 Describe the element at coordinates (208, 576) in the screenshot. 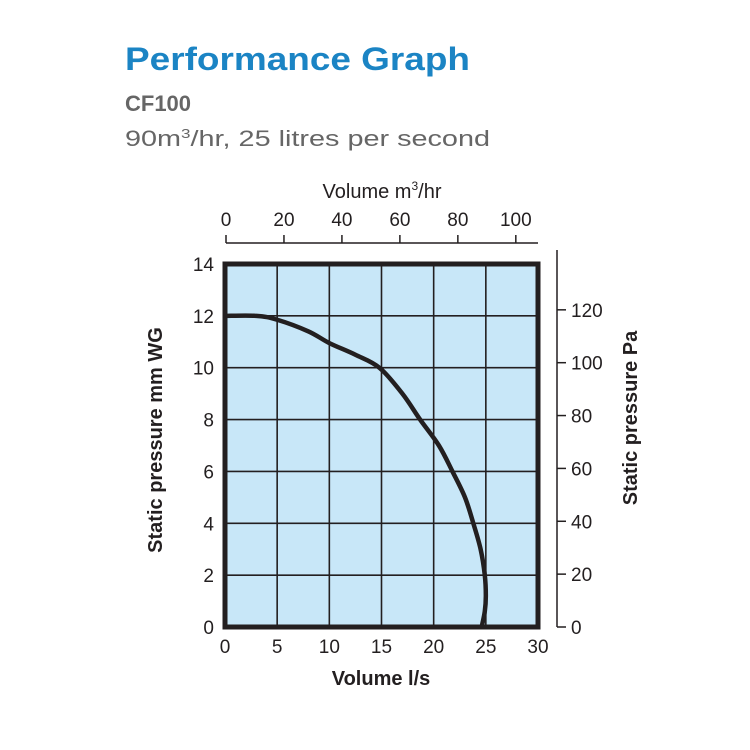

I see `y-tick-label: 2` at that location.